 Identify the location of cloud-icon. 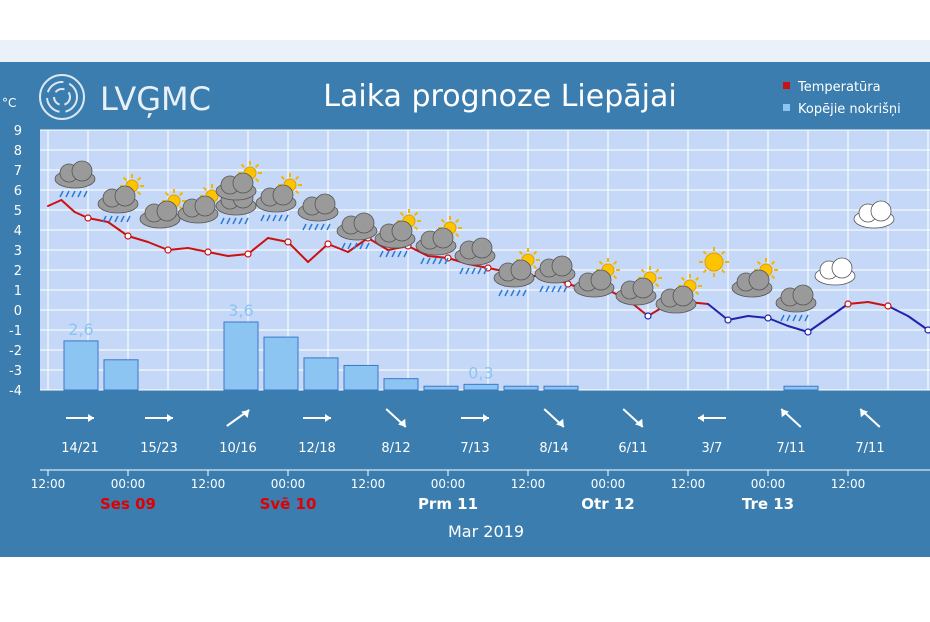
(874, 214).